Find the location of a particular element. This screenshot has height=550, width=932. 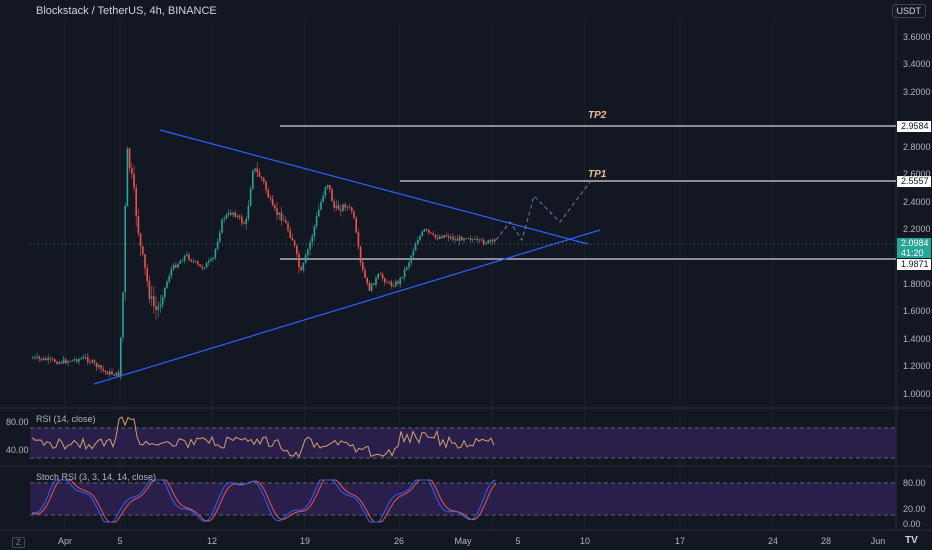

tp2-label: TP2 is located at coordinates (597, 115).